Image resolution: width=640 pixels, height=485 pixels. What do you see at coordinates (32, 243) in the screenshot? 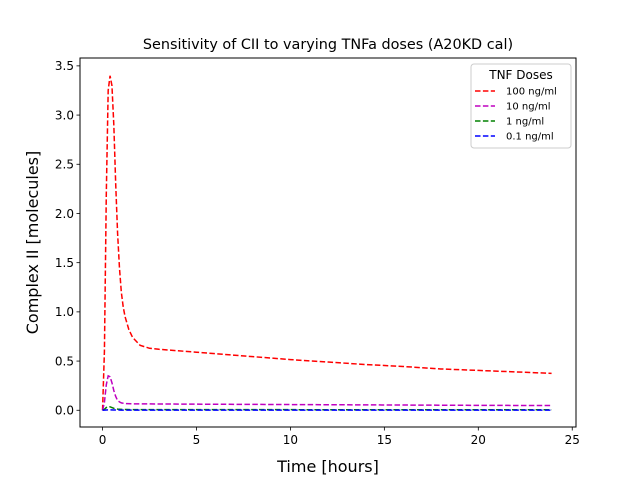
I see `y-axis-label: Complex II [molecules]` at bounding box center [32, 243].